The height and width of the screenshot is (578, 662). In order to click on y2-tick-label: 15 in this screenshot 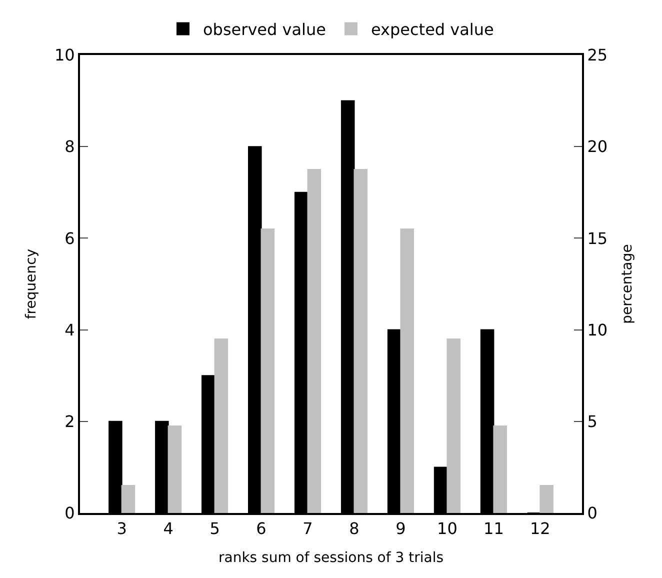, I will do `click(597, 238)`.